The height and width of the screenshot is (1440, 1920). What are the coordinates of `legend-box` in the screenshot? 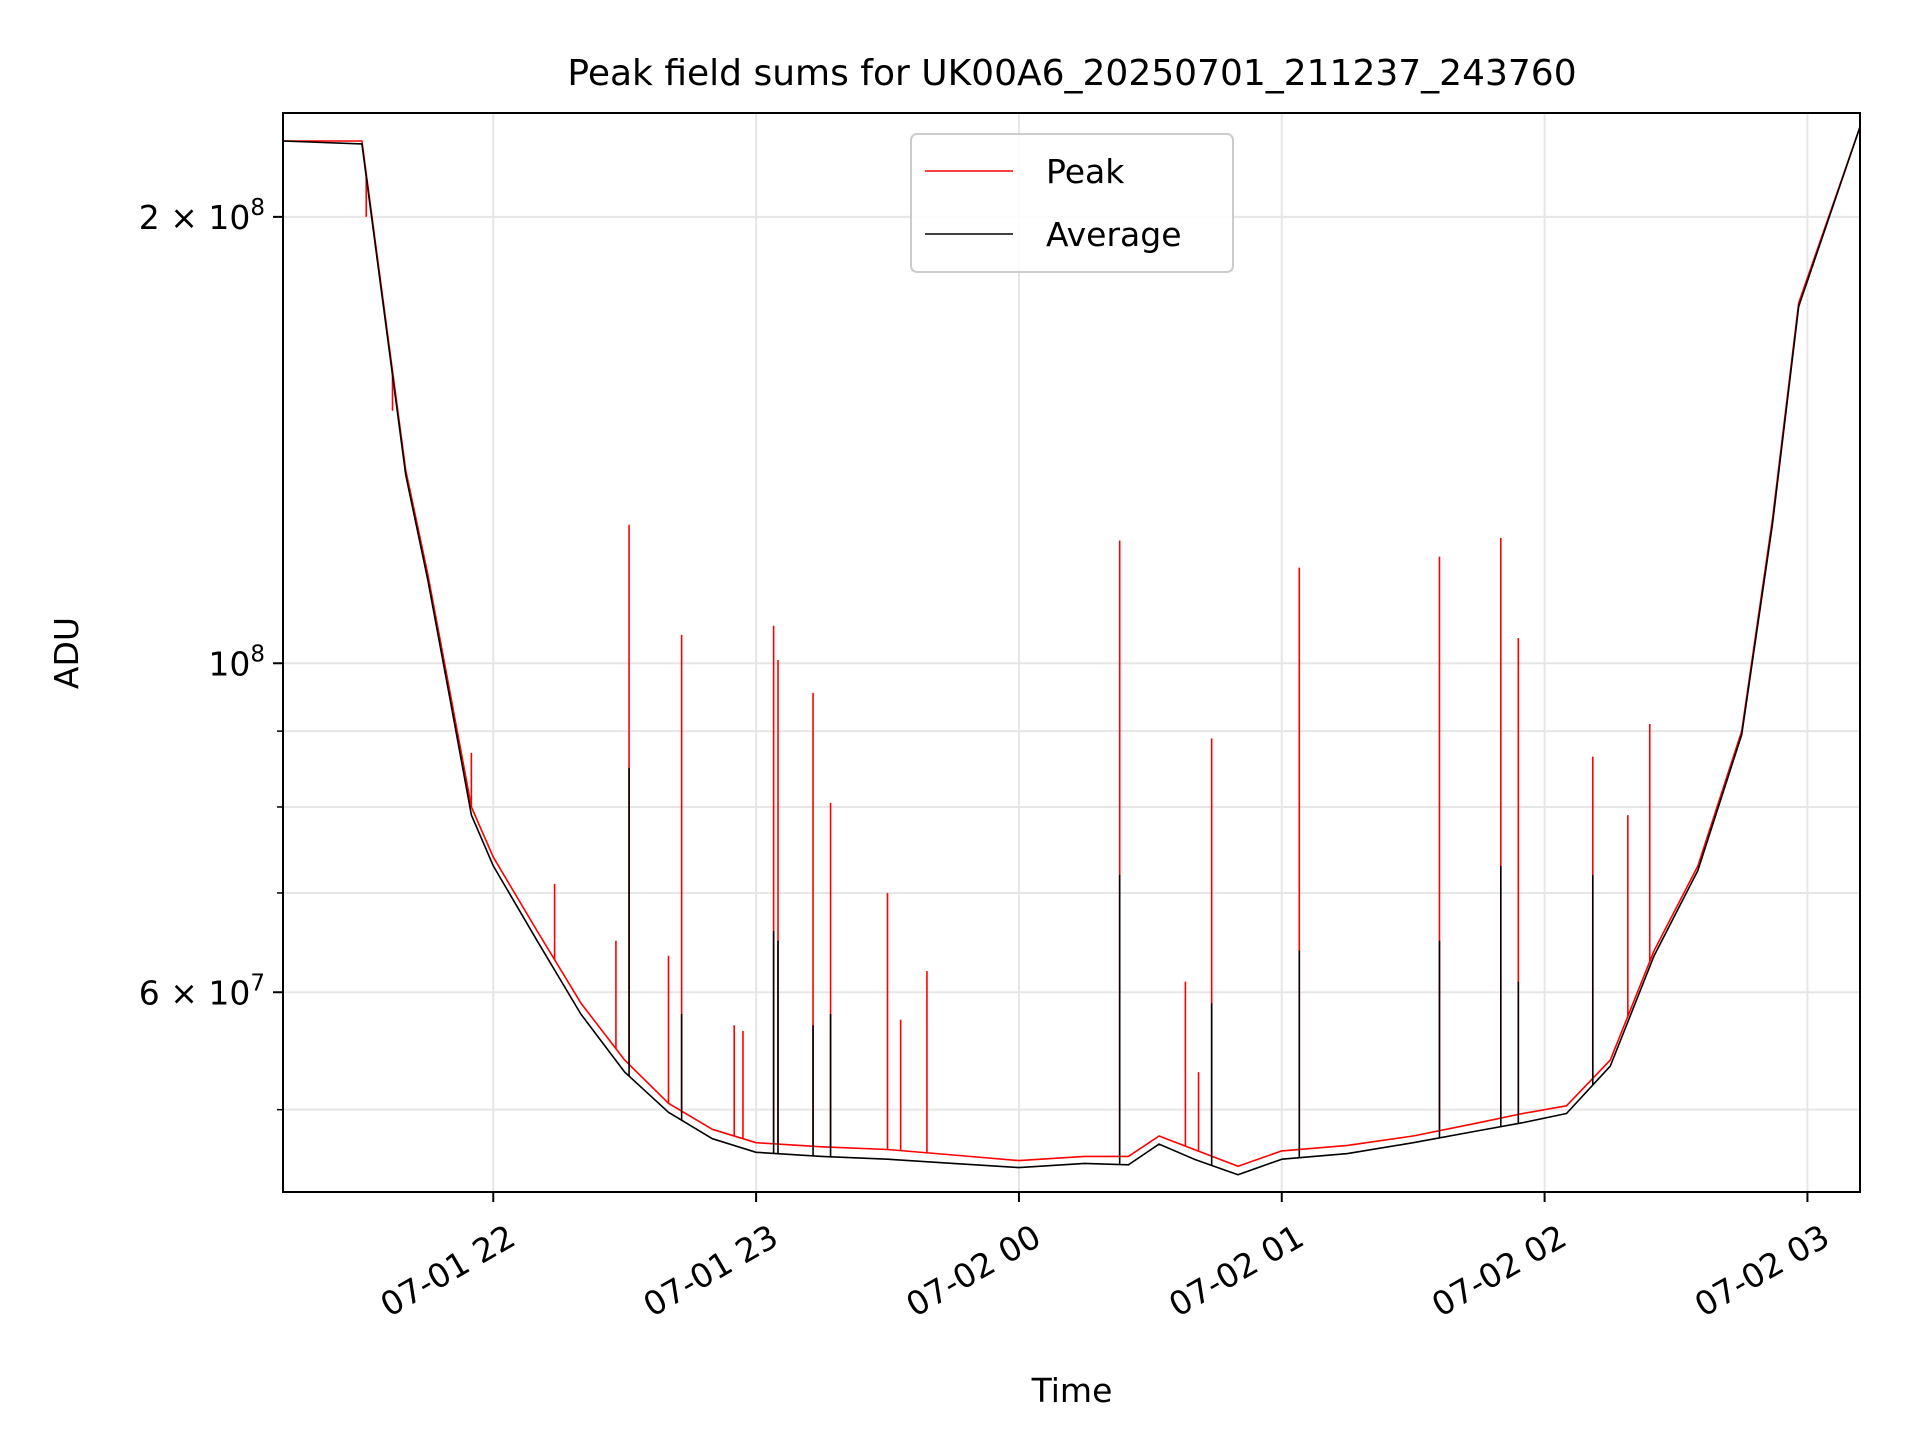 It's located at (1072, 203).